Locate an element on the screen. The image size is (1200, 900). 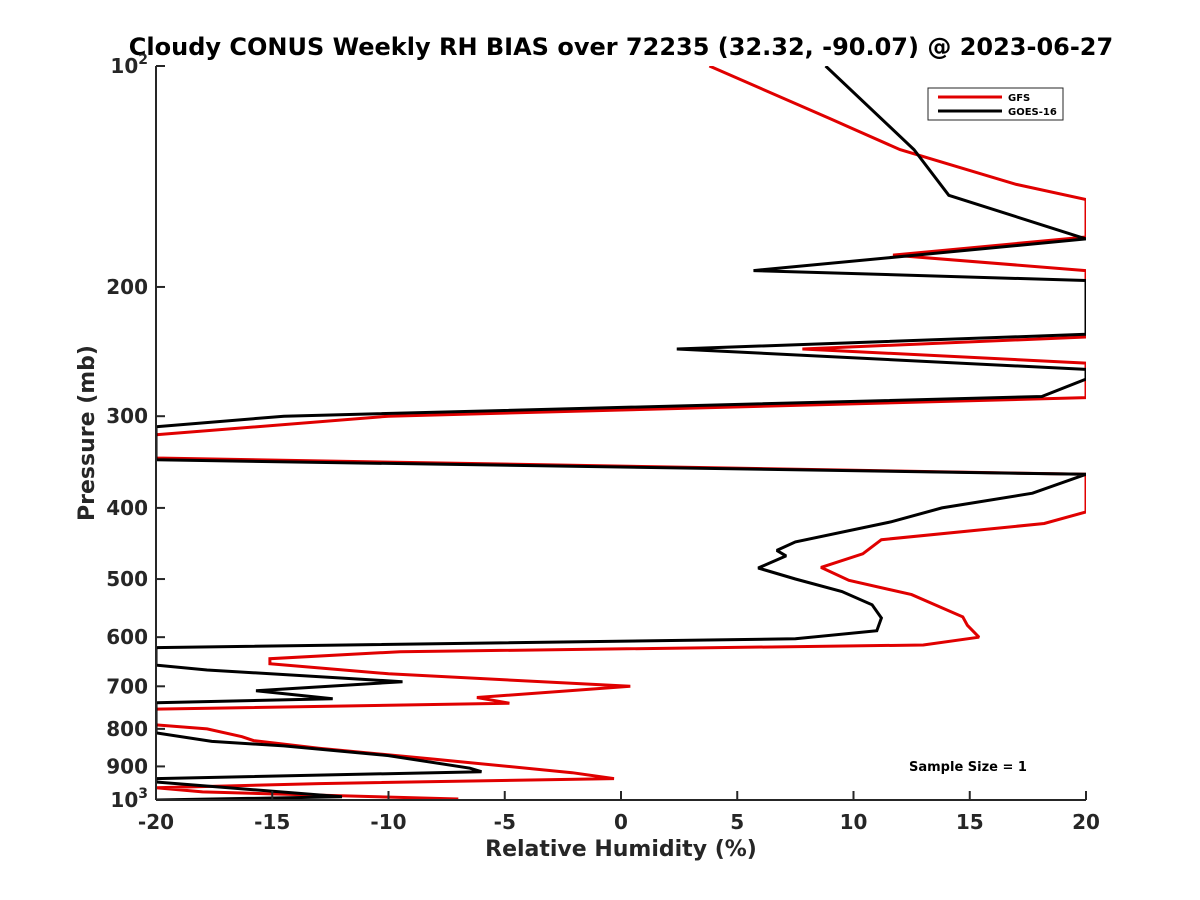
x-tick-label: 0 is located at coordinates (621, 822).